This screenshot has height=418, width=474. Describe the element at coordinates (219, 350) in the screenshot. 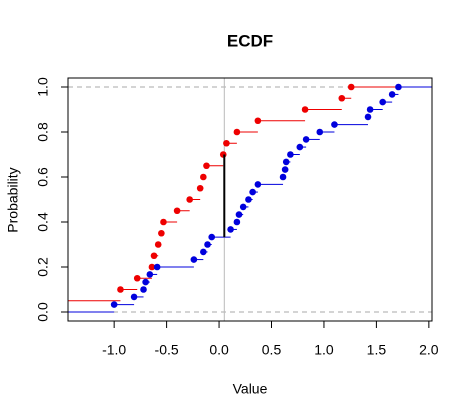

I see `x-tick-label: 0.0` at that location.